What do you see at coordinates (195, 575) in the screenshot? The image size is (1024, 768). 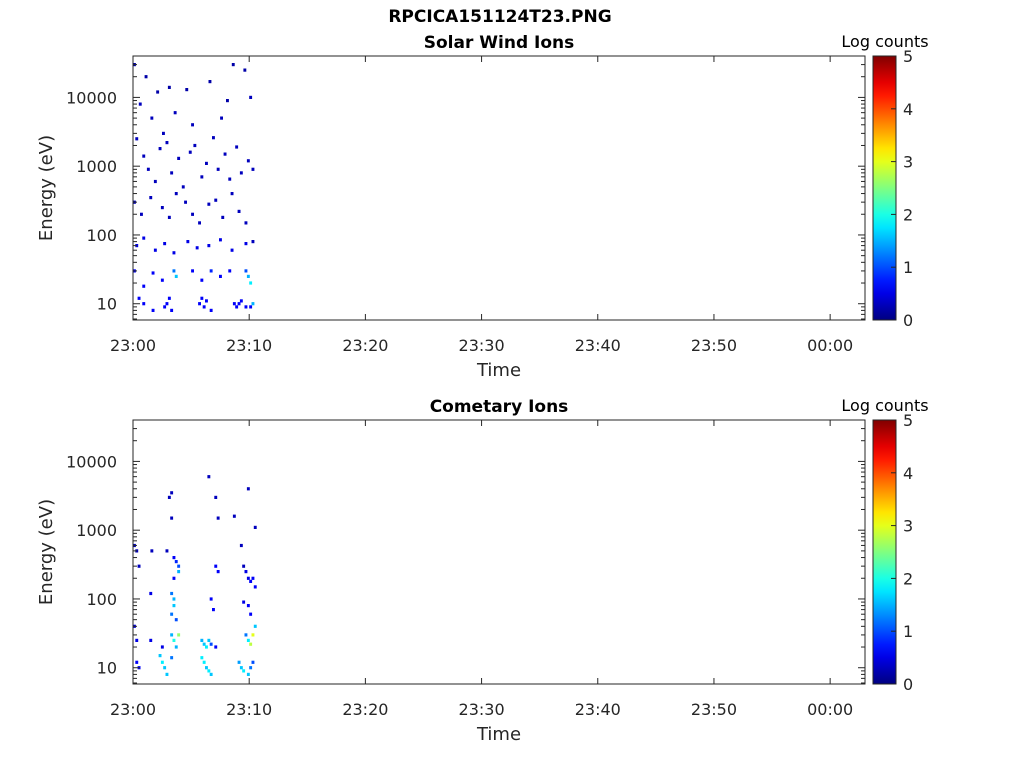 I see `heatmap-cells` at bounding box center [195, 575].